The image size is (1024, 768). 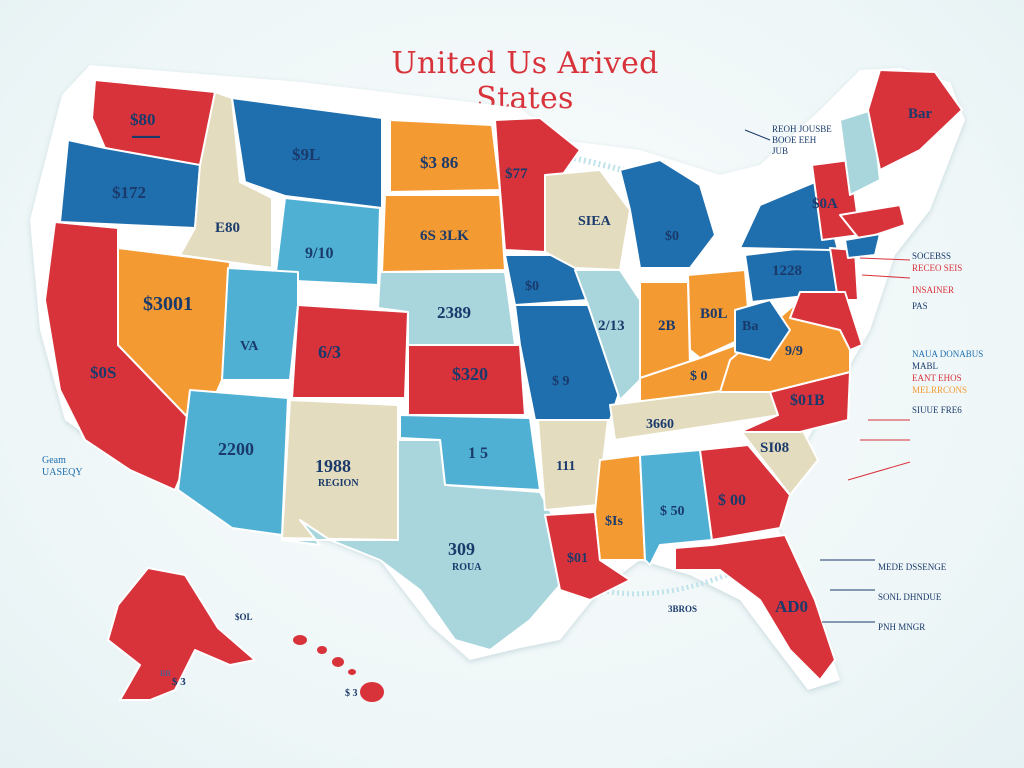 What do you see at coordinates (825, 204) in the screenshot?
I see `label-vermont-nh: $0A` at bounding box center [825, 204].